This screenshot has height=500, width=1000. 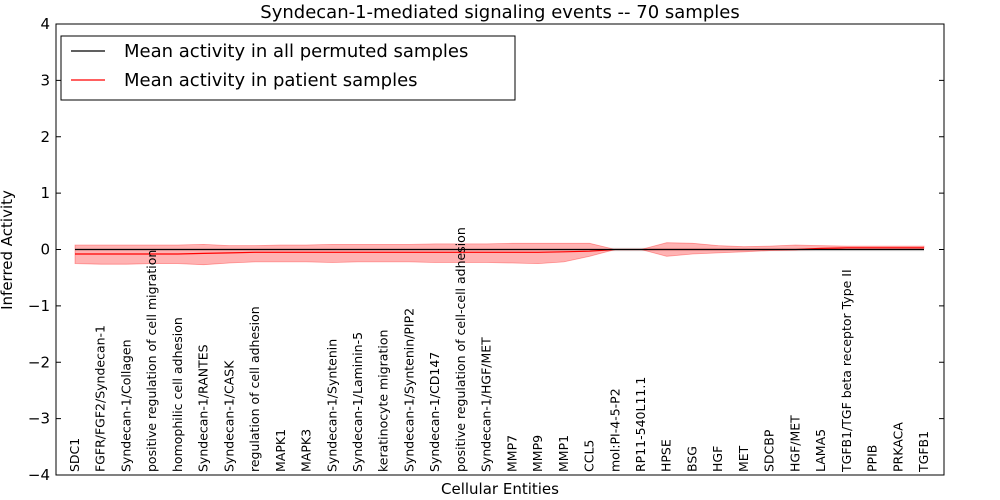 What do you see at coordinates (177, 394) in the screenshot?
I see `x-tick-label: homophilic cell adhesion` at bounding box center [177, 394].